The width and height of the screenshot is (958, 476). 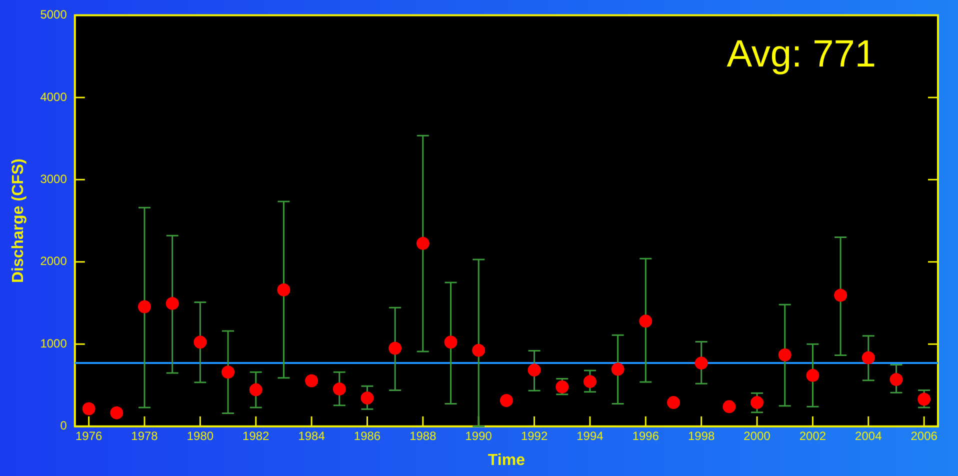 I want to click on x-tick-label: 1980, so click(x=200, y=435).